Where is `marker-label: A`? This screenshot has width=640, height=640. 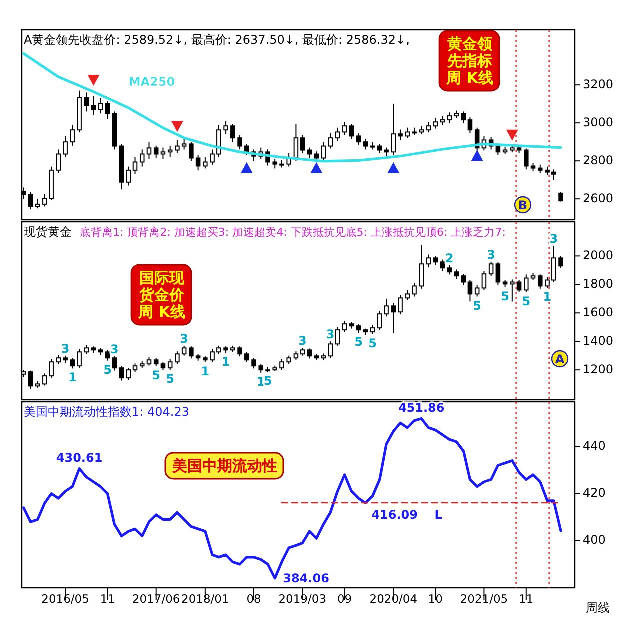 marker-label: A is located at coordinates (560, 359).